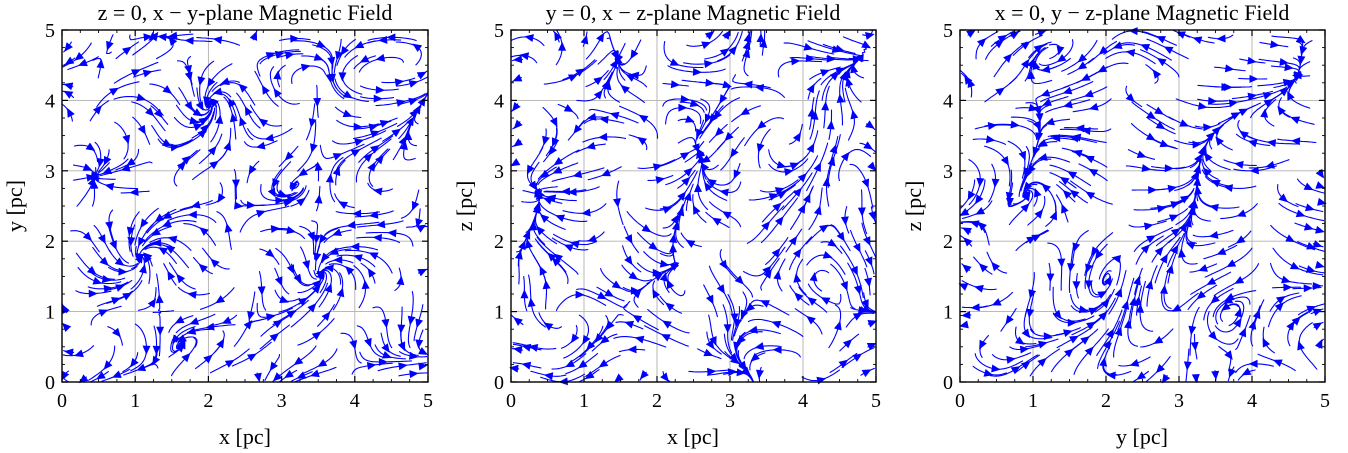 This screenshot has width=1348, height=453. What do you see at coordinates (245, 12) in the screenshot?
I see `panel-title: z = 0, x − y-plane Magnetic Field` at bounding box center [245, 12].